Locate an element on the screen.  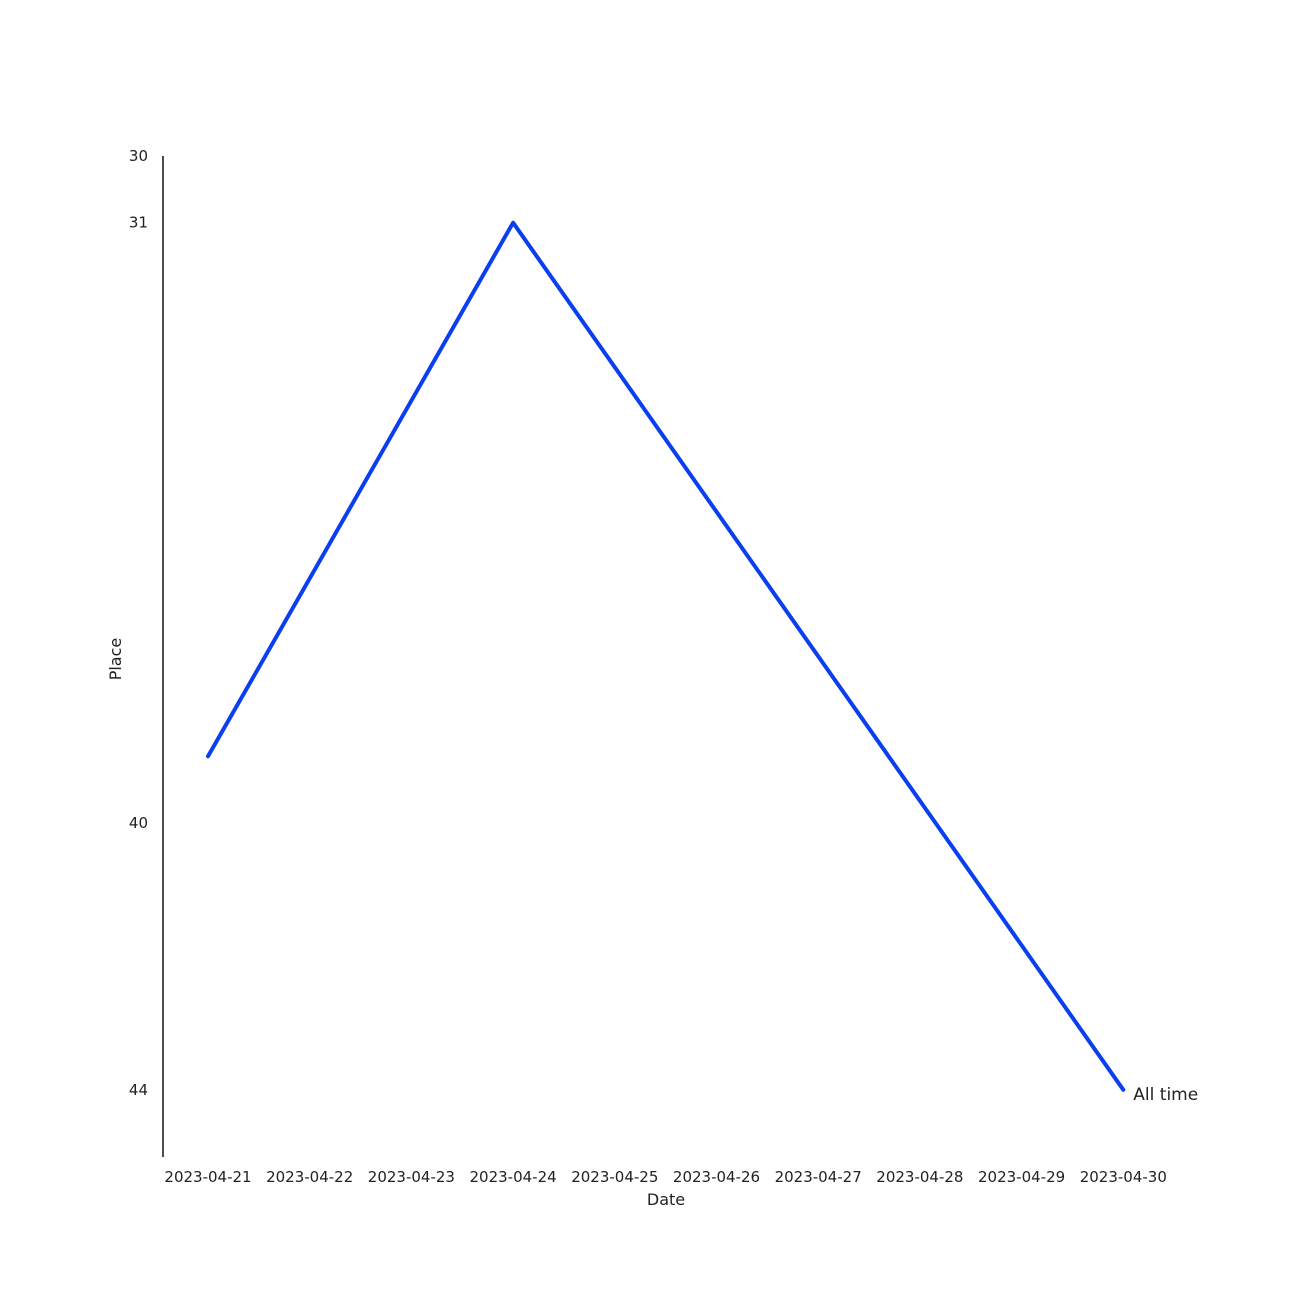
x-axis-title: Date is located at coordinates (666, 1199).